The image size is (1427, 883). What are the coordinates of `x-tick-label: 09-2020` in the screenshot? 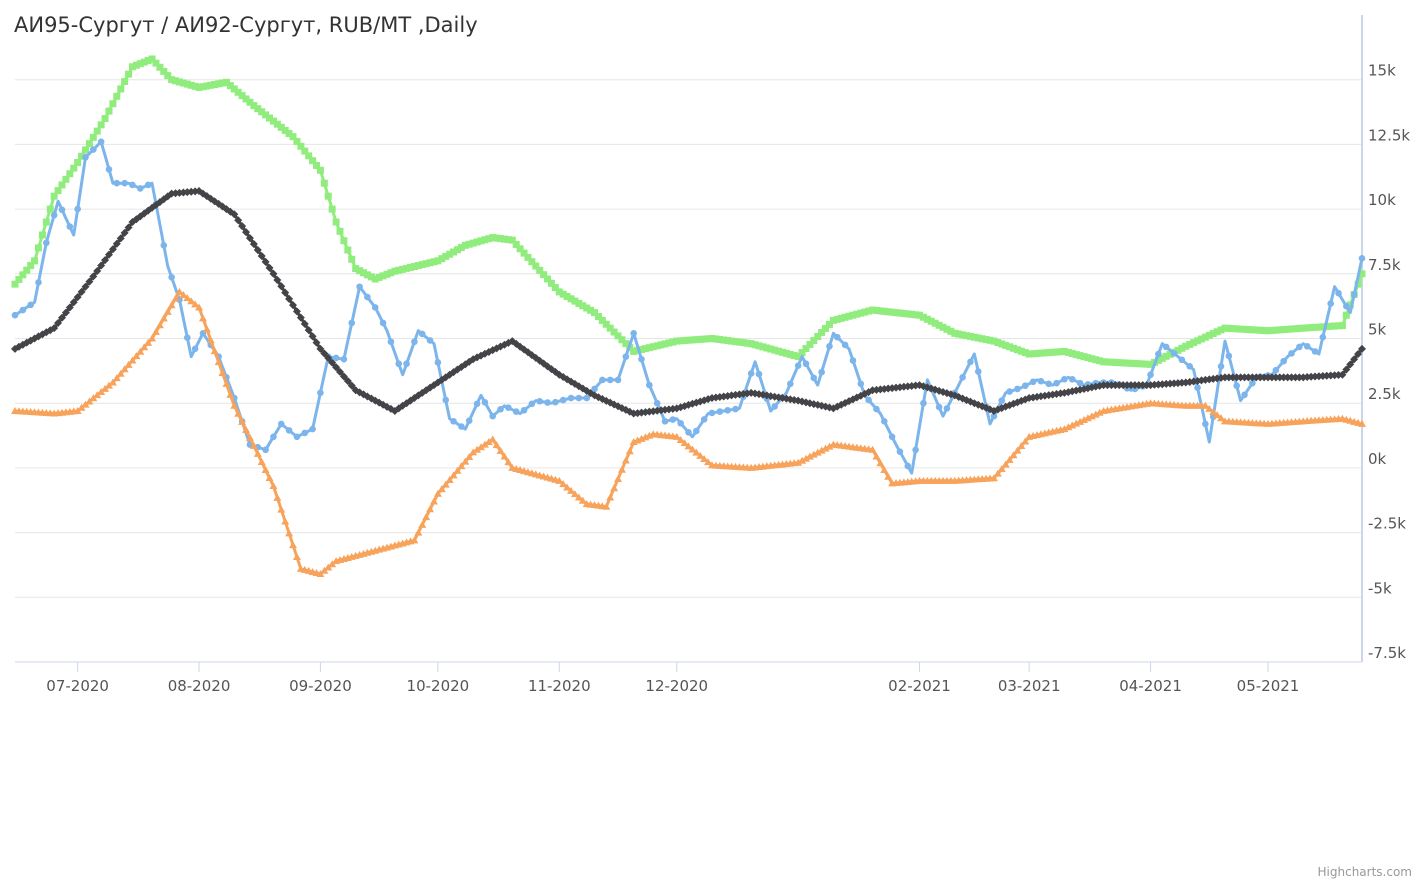 It's located at (320, 686).